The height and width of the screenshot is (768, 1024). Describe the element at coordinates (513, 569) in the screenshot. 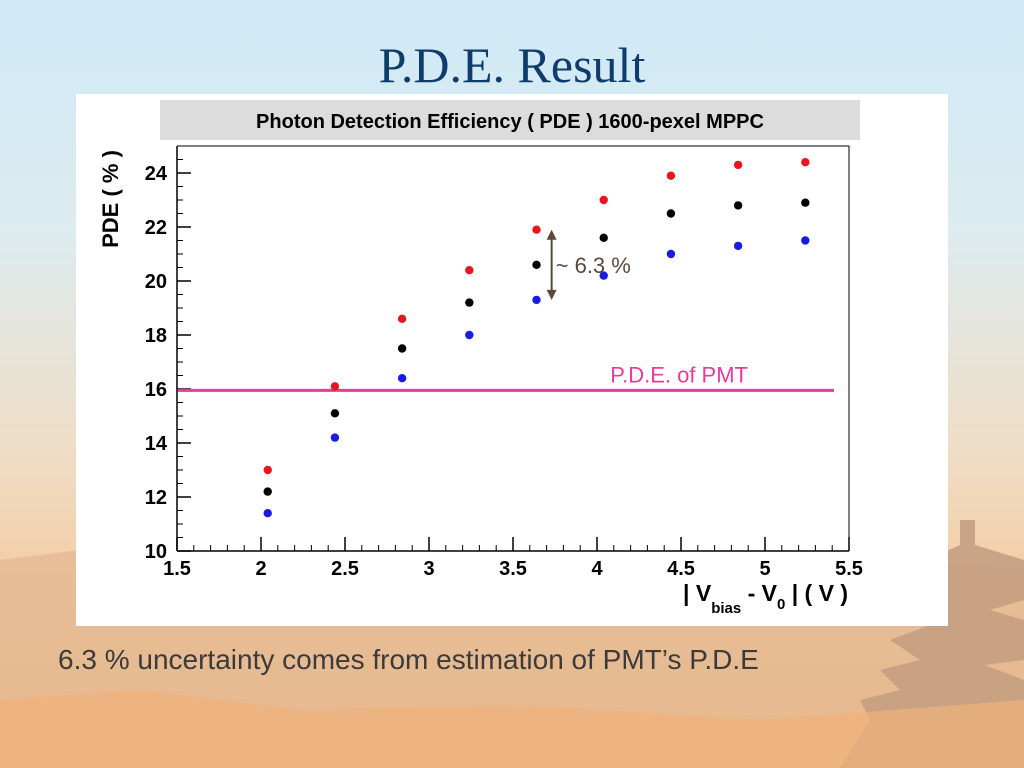

I see `x-tick-label: 3.5` at that location.